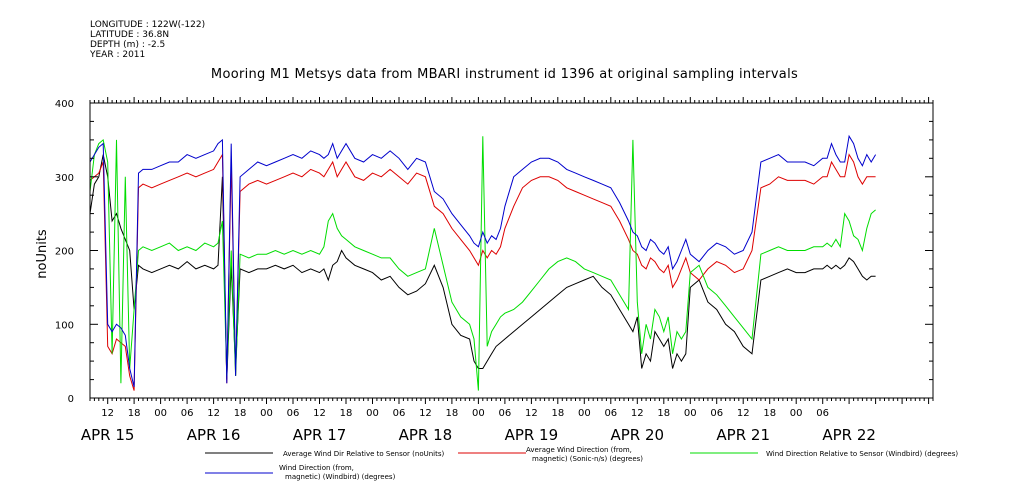 The width and height of the screenshot is (1009, 504). Describe the element at coordinates (849, 435) in the screenshot. I see `x-day-label: APR 22` at that location.